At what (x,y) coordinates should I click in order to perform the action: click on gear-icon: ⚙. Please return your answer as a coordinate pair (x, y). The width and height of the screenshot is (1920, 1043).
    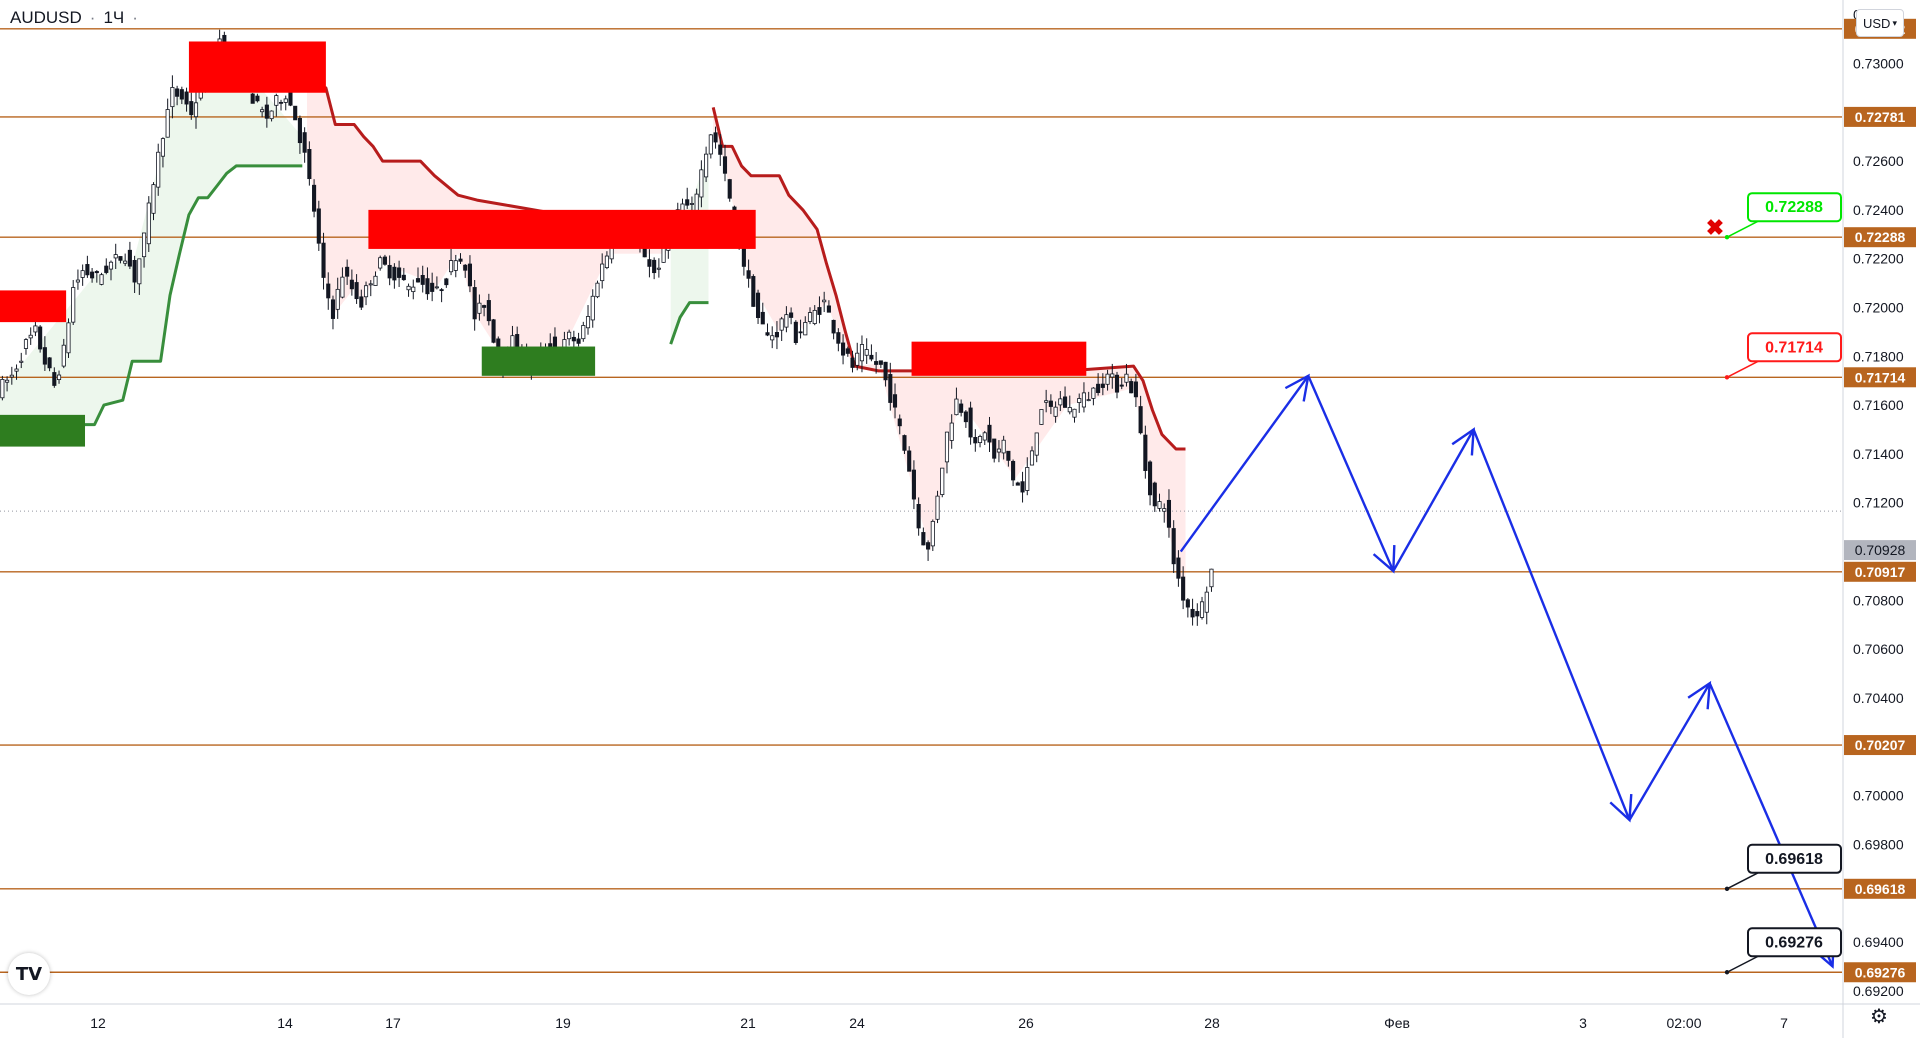
    Looking at the image, I should click on (1879, 1017).